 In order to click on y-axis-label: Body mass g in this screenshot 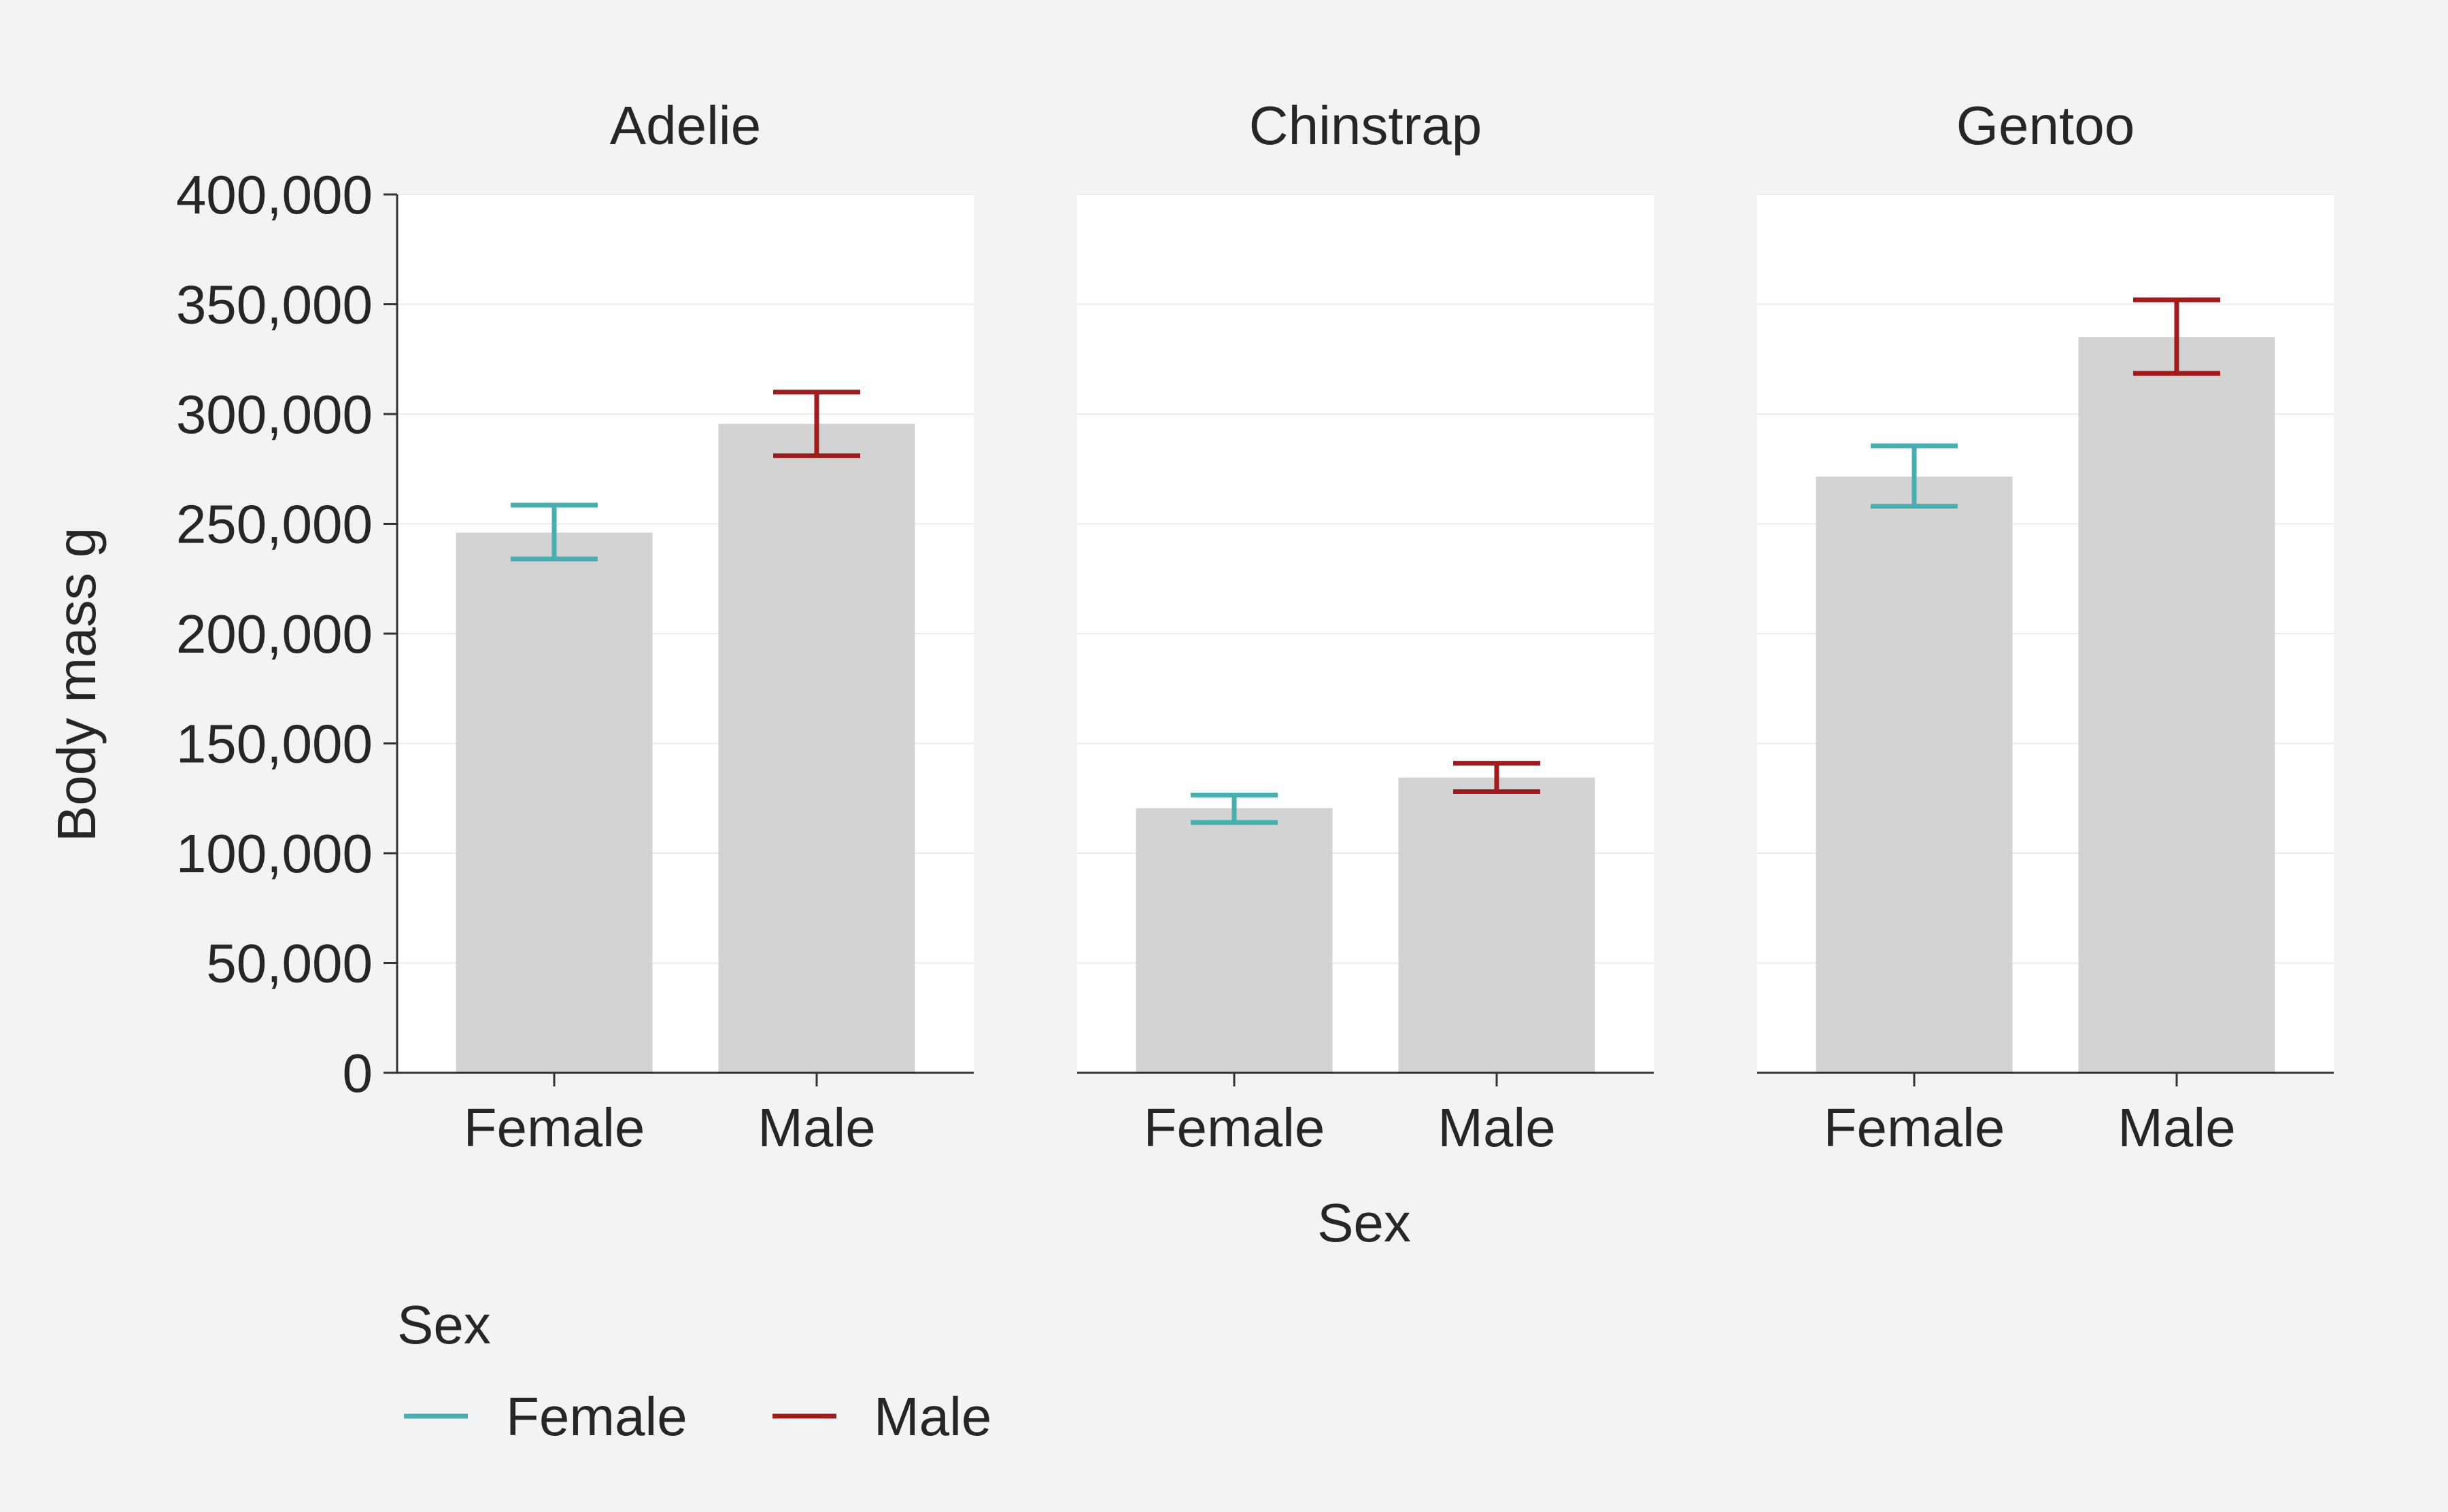, I will do `click(77, 685)`.